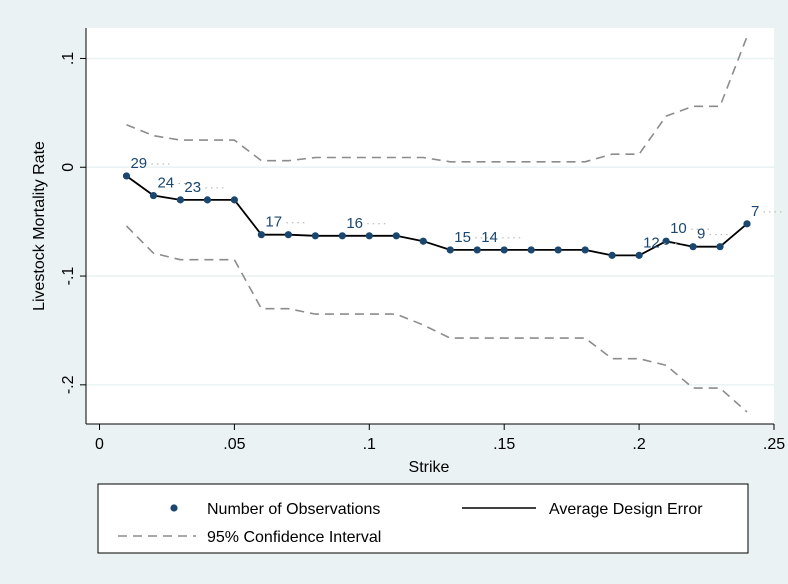  What do you see at coordinates (429, 467) in the screenshot?
I see `x-axis-title: Strike` at bounding box center [429, 467].